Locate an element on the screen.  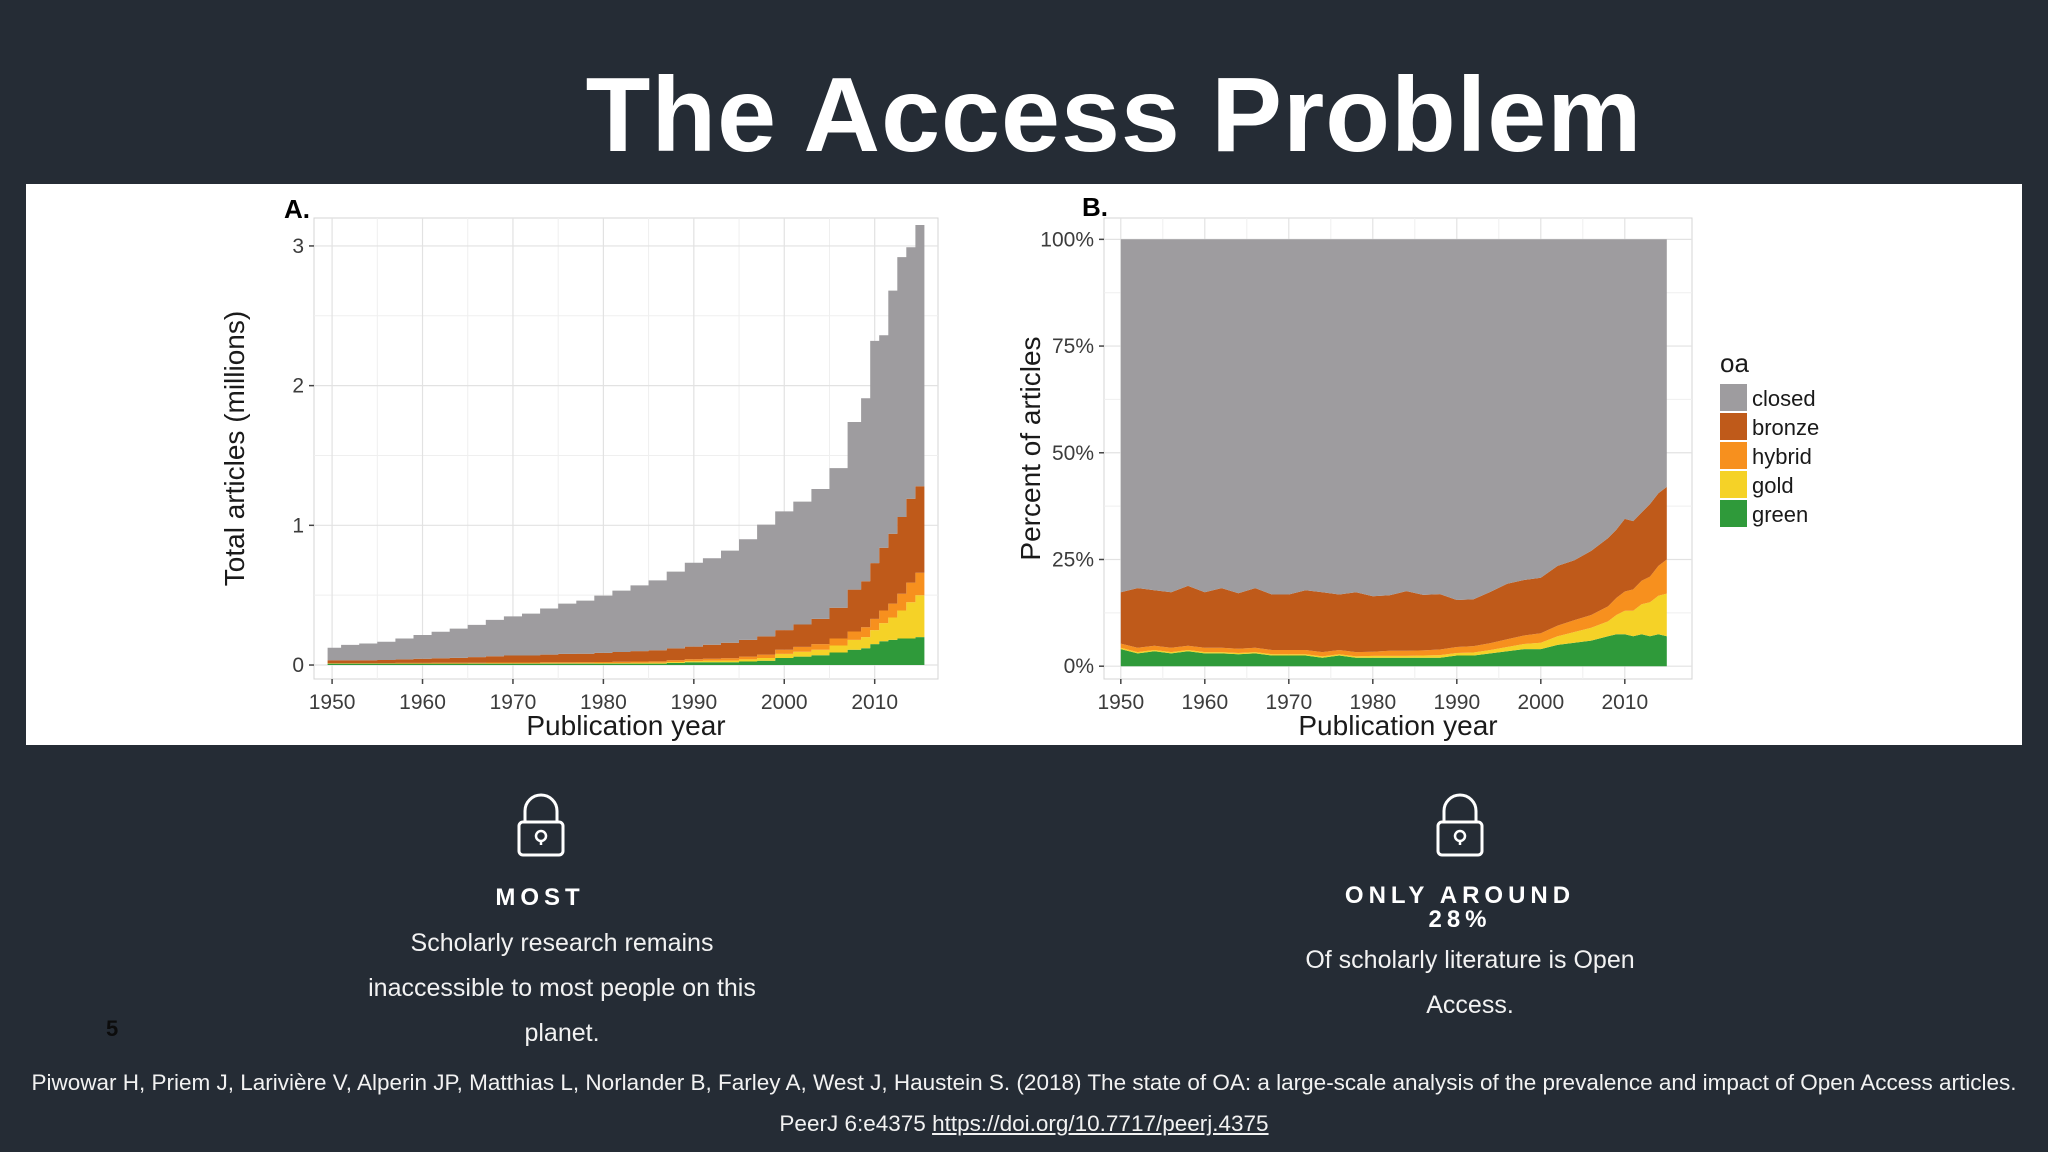
page-number: 5 is located at coordinates (112, 1028).